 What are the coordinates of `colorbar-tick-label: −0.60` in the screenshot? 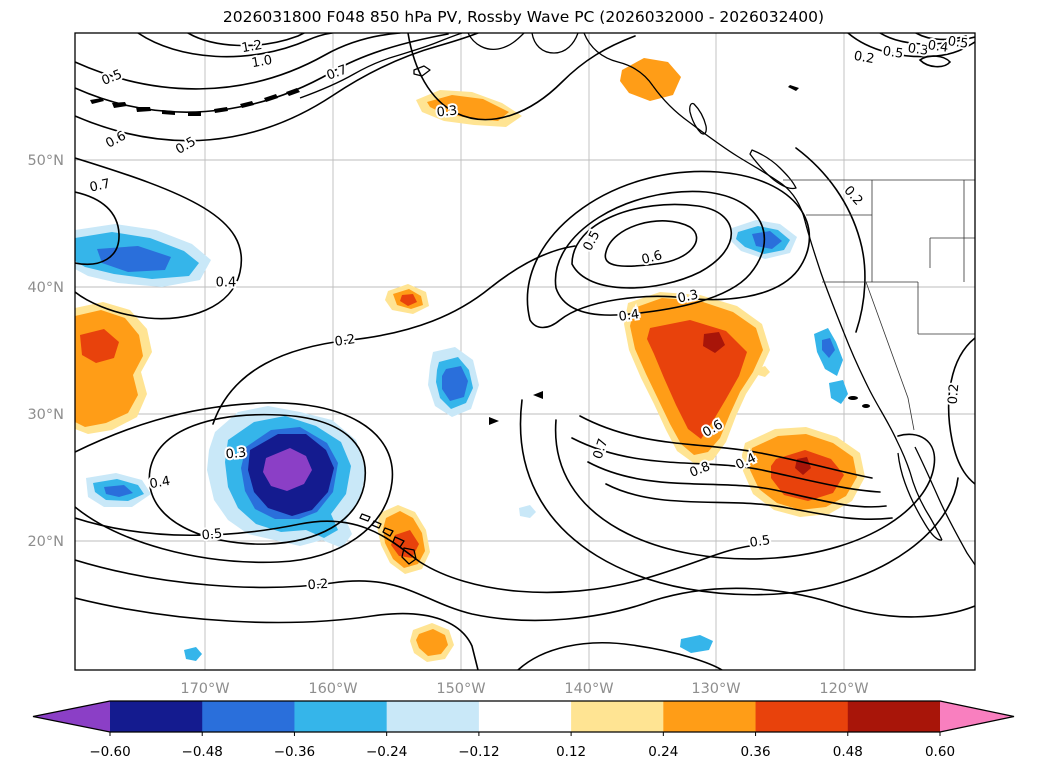 It's located at (109, 752).